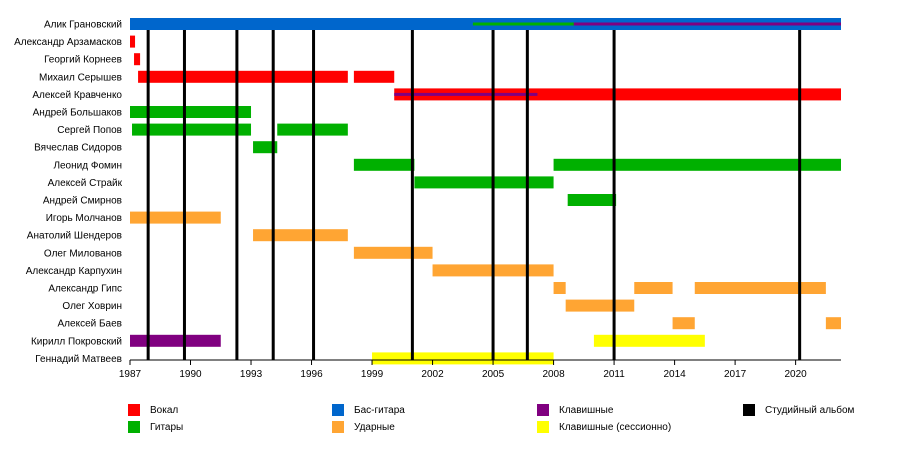  I want to click on member-label: Сергей Попов, so click(89, 130).